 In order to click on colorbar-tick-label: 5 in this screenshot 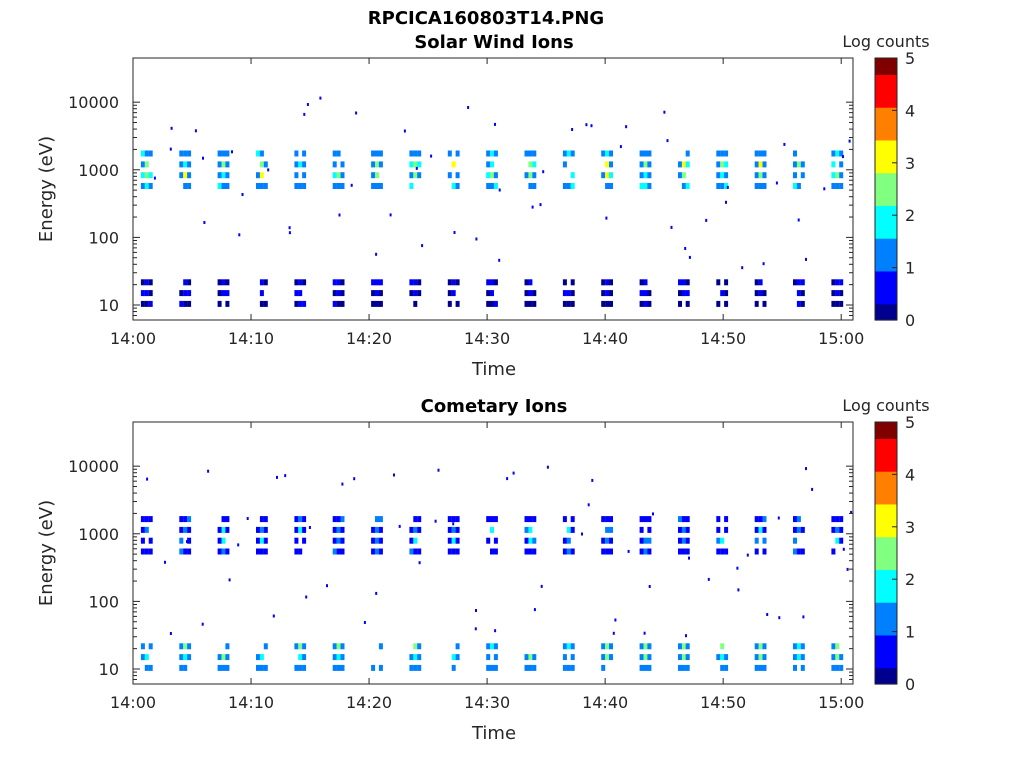, I will do `click(910, 422)`.